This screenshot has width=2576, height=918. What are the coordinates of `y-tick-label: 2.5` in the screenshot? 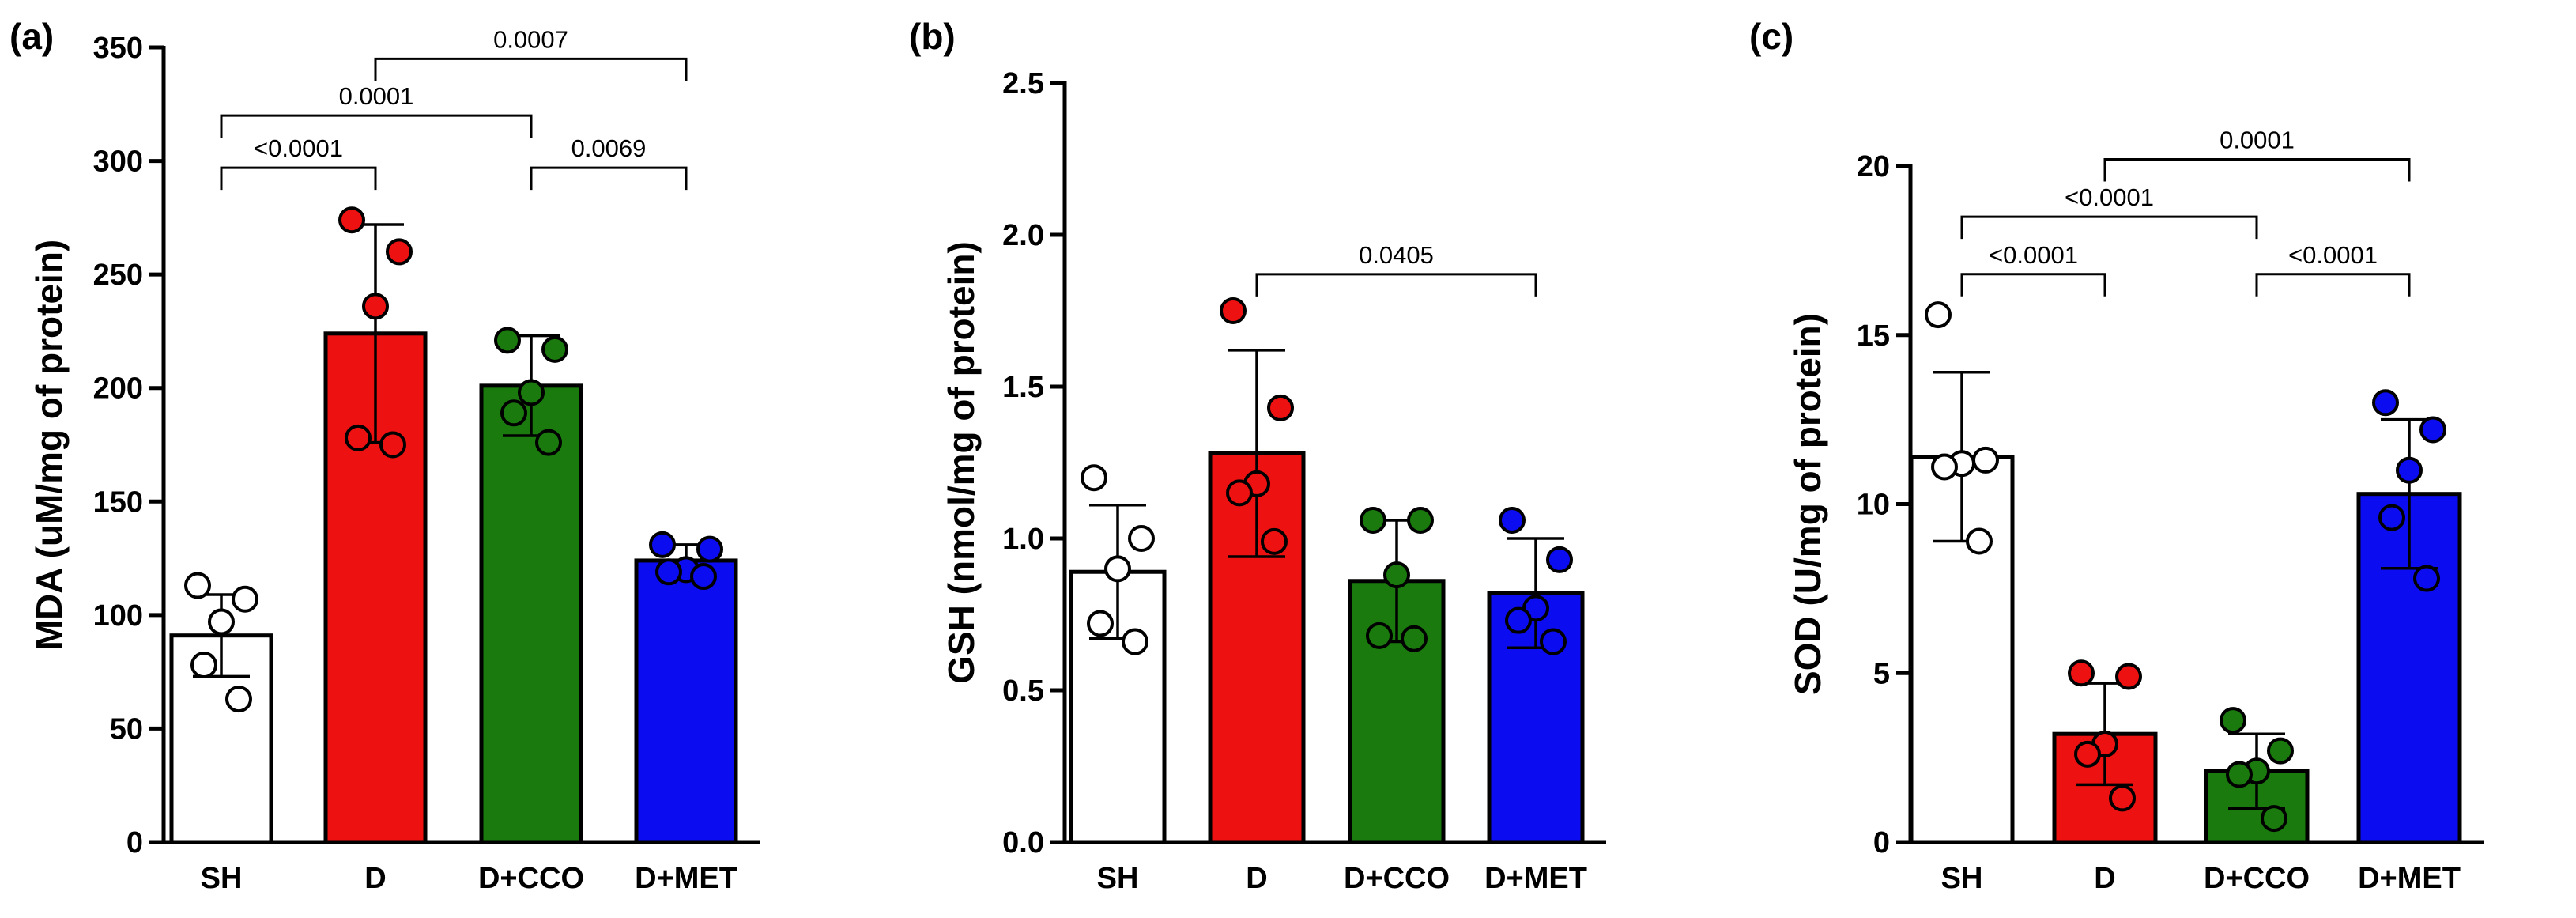 It's located at (1023, 83).